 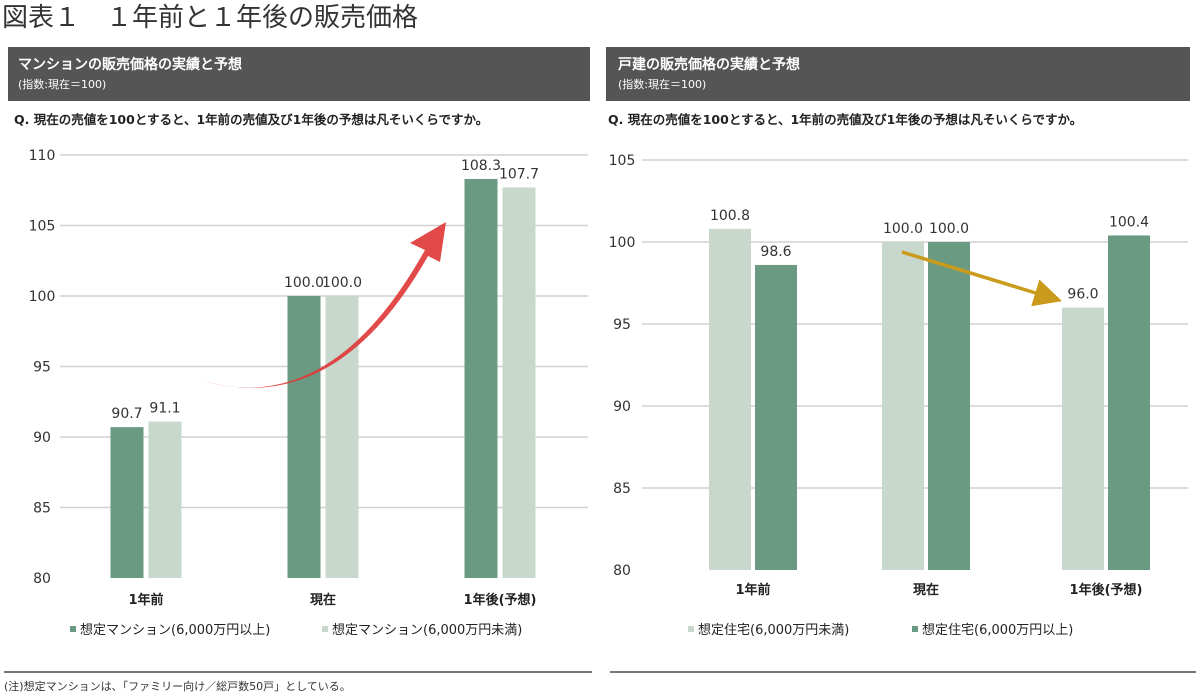 What do you see at coordinates (1082, 295) in the screenshot?
I see `data-label: 96.0` at bounding box center [1082, 295].